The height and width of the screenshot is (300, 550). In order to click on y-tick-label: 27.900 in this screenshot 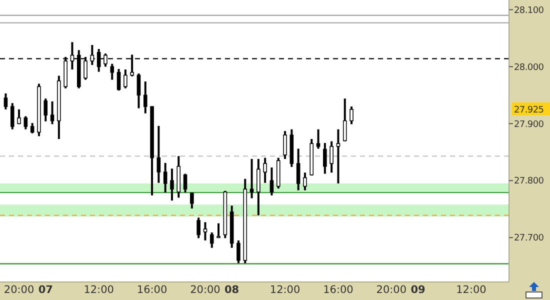, I will do `click(529, 125)`.